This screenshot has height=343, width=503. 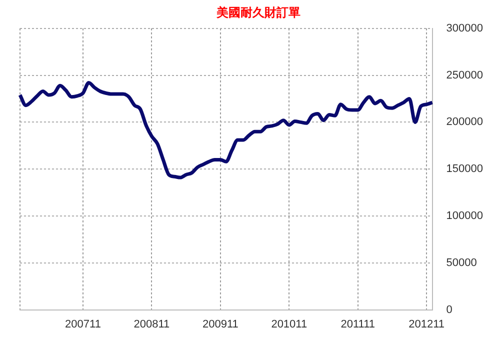 I want to click on x-tick-label: 201111, so click(x=357, y=324).